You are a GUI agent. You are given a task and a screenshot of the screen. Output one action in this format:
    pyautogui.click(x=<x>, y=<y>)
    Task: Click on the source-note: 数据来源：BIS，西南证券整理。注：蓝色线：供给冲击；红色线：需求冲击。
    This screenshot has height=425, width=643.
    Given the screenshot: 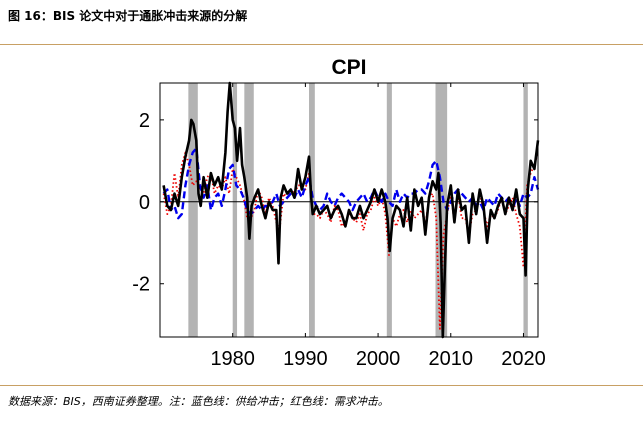 What is the action you would take?
    pyautogui.click(x=198, y=401)
    